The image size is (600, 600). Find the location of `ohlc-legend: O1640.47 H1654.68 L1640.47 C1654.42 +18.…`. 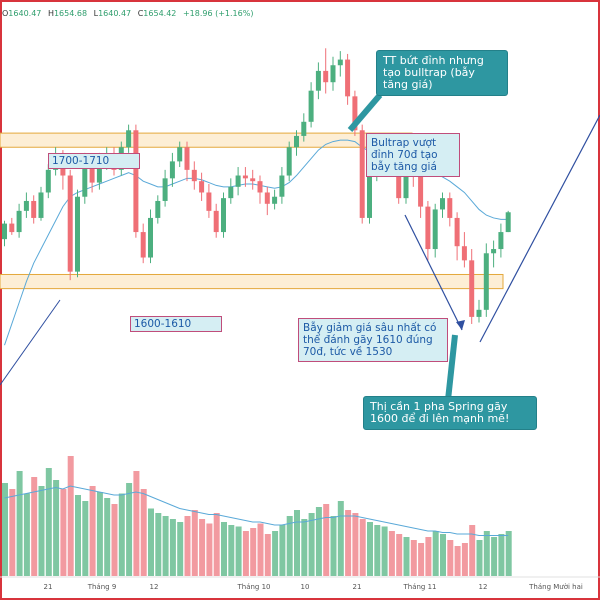

ohlc-legend: O1640.47 H1654.68 L1640.47 C1654.42 +18.… is located at coordinates (129, 13).